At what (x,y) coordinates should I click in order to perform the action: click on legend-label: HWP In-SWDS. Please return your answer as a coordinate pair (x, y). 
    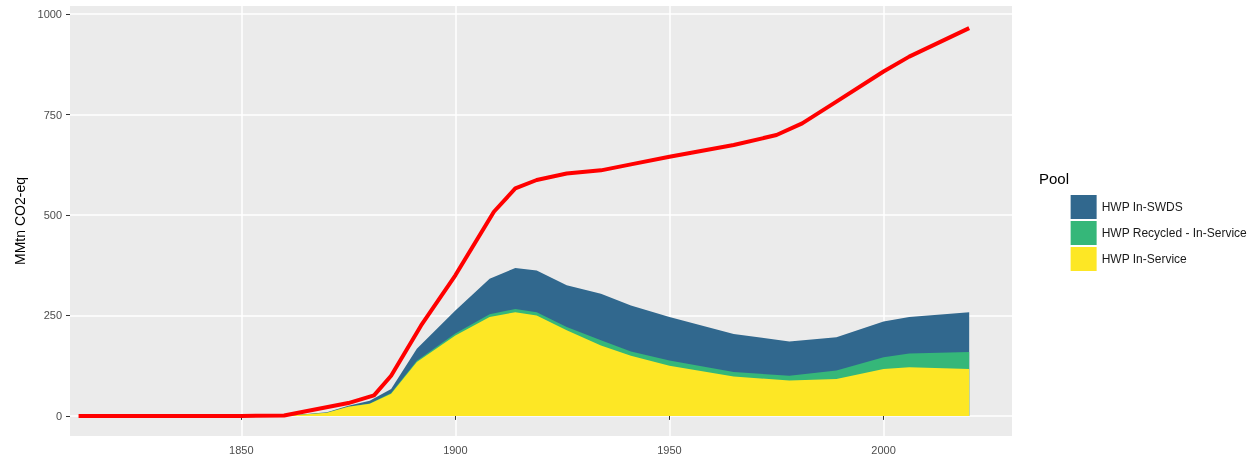
    Looking at the image, I should click on (1142, 207).